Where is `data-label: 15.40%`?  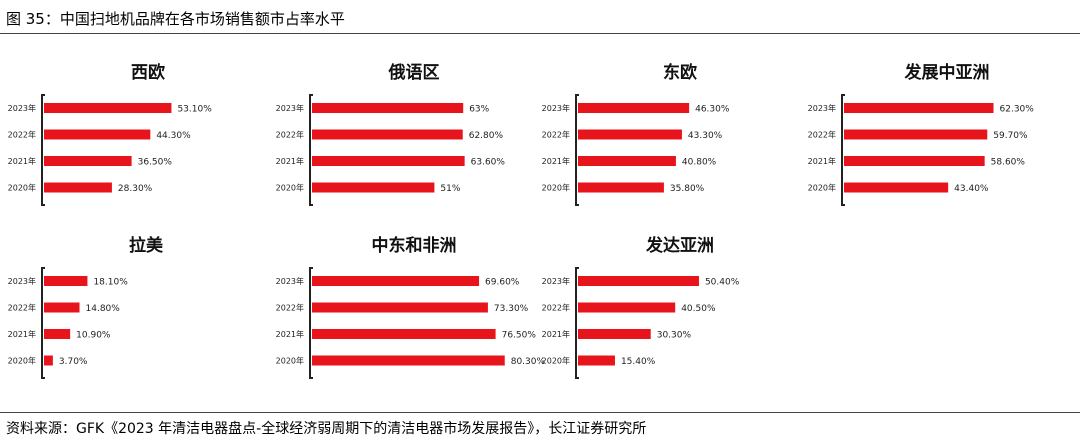 data-label: 15.40% is located at coordinates (638, 362).